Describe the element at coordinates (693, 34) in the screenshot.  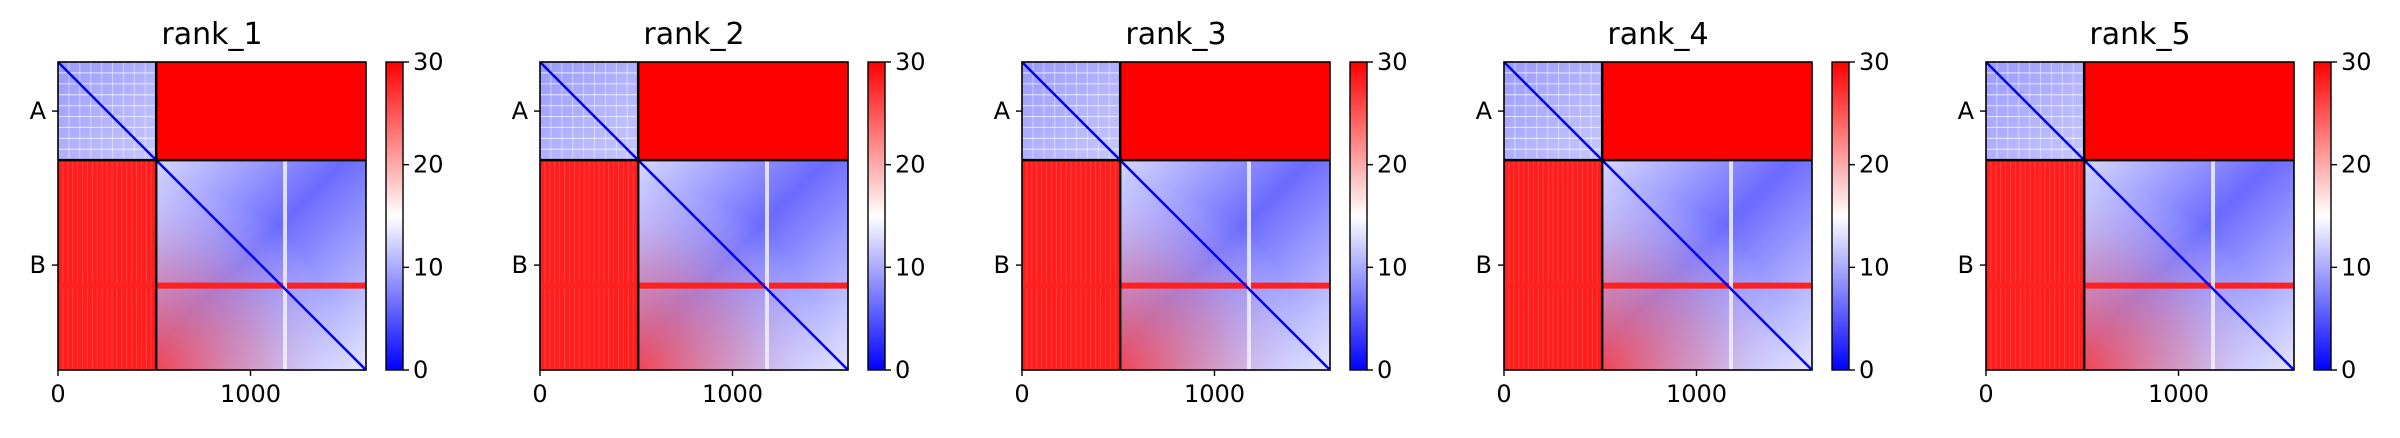
I see `panel-title: rank_2` at that location.